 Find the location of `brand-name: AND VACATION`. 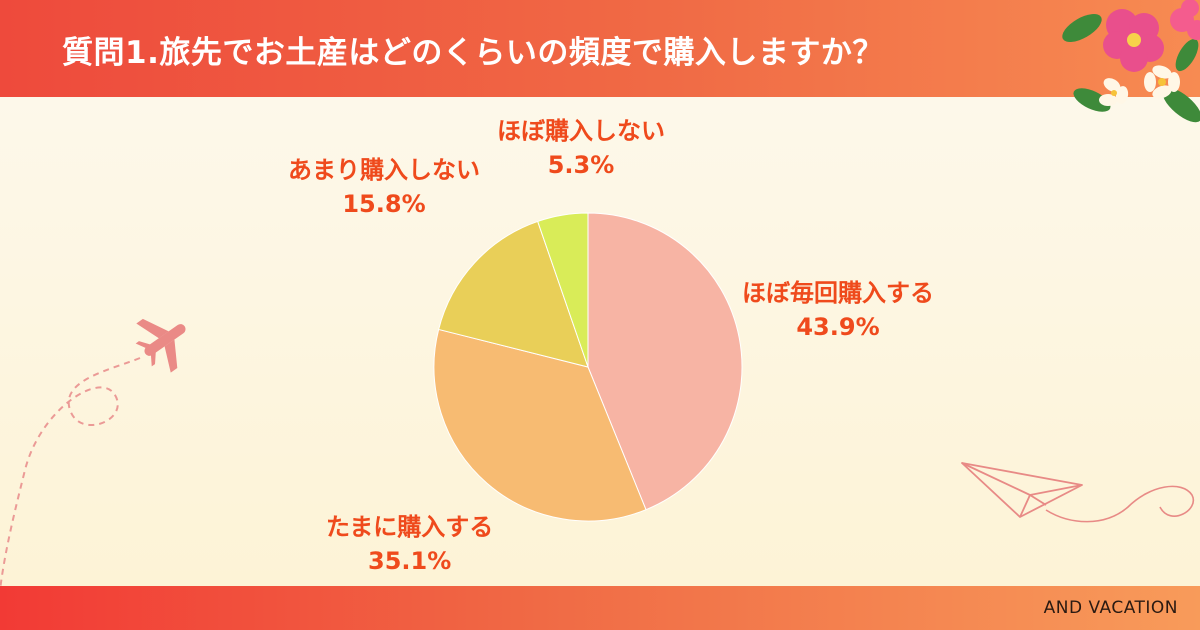

brand-name: AND VACATION is located at coordinates (1110, 608).